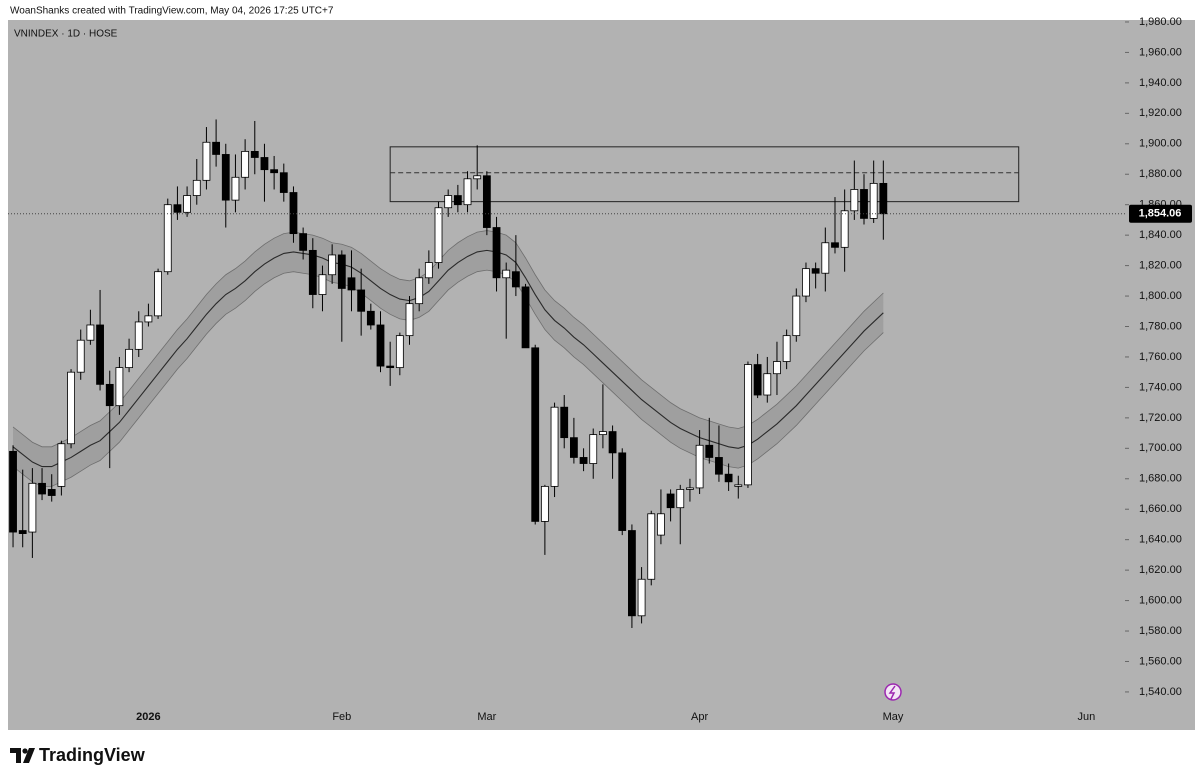  Describe the element at coordinates (893, 692) in the screenshot. I see `drawing-icon` at that location.